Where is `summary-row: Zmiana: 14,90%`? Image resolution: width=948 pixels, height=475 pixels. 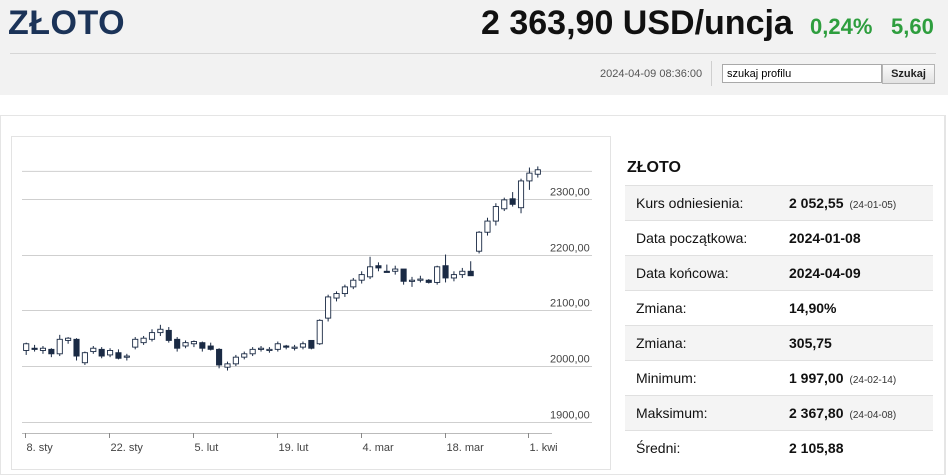
summary-row: Zmiana: 14,90% is located at coordinates (779, 308).